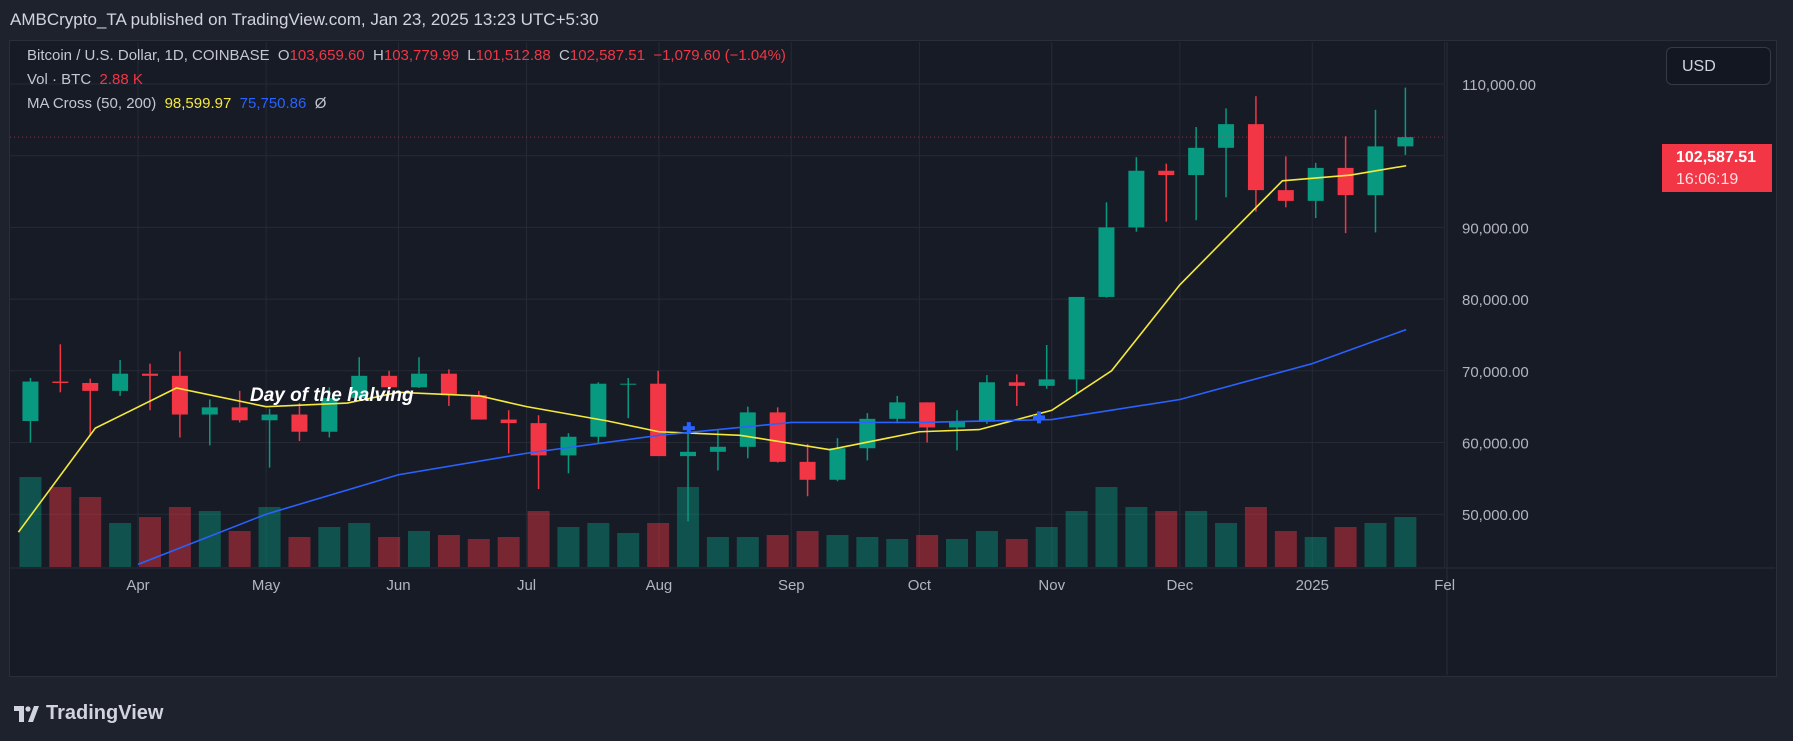 The image size is (1793, 741). I want to click on time-tick-label: Nov, so click(1051, 585).